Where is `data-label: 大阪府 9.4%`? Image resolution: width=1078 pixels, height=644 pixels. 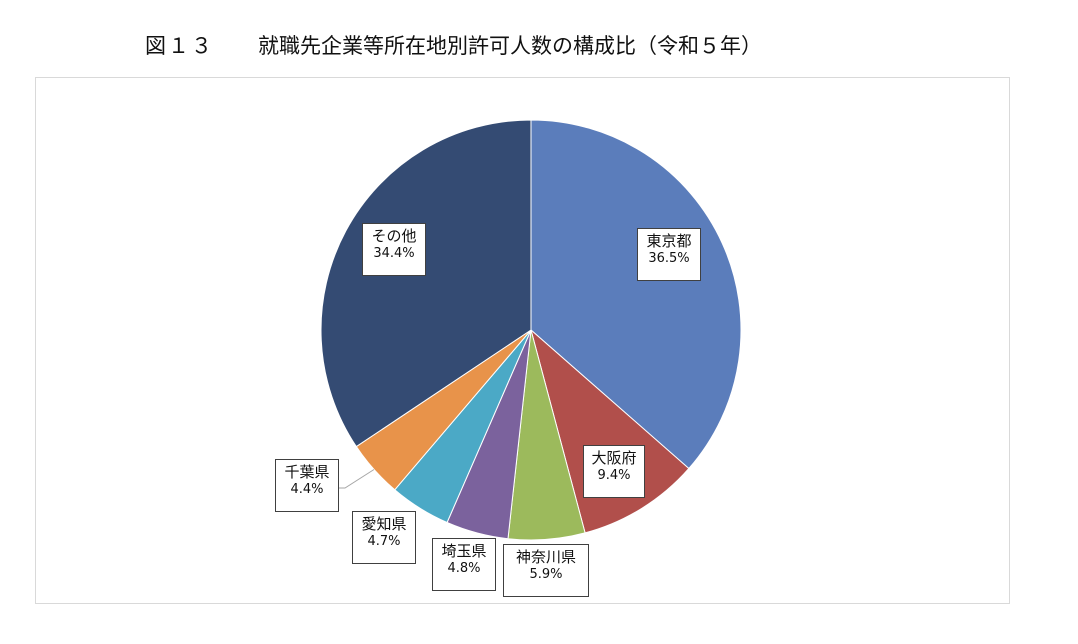 data-label: 大阪府 9.4% is located at coordinates (614, 471).